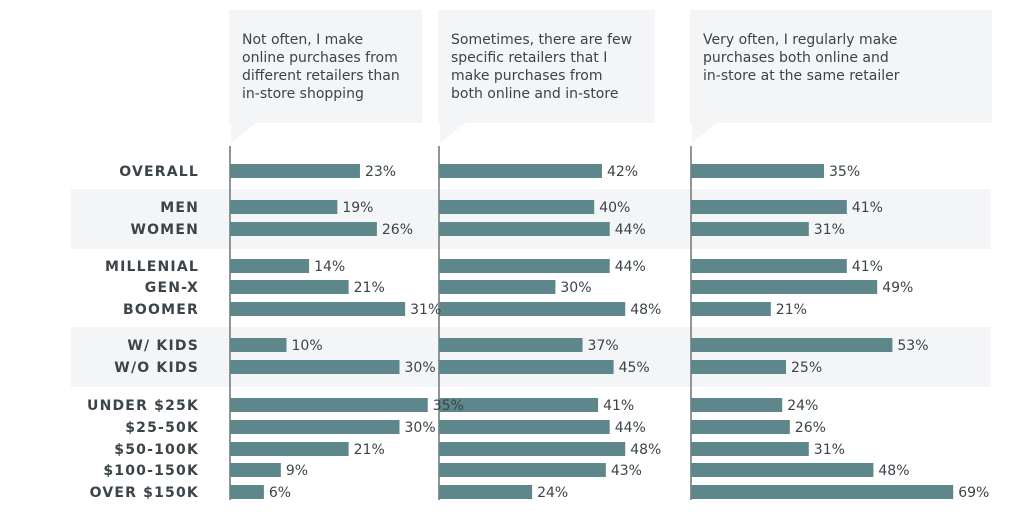 The width and height of the screenshot is (1024, 520). What do you see at coordinates (603, 346) in the screenshot?
I see `value-label: 37%` at bounding box center [603, 346].